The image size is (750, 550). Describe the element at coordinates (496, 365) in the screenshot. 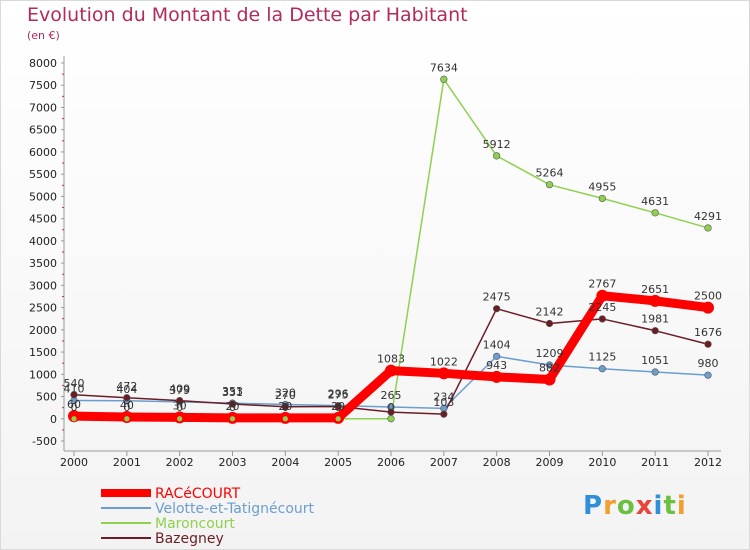

I see `data-label: 943` at that location.